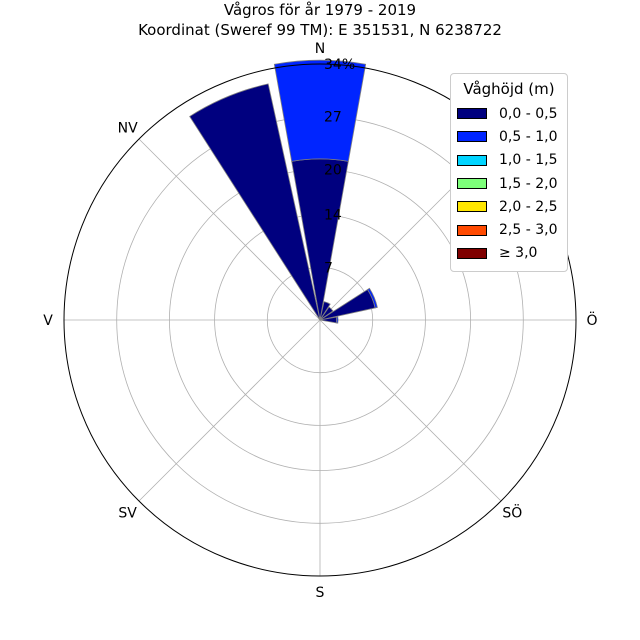 This screenshot has height=640, width=640. I want to click on radial-tick-label: 34%, so click(339, 65).